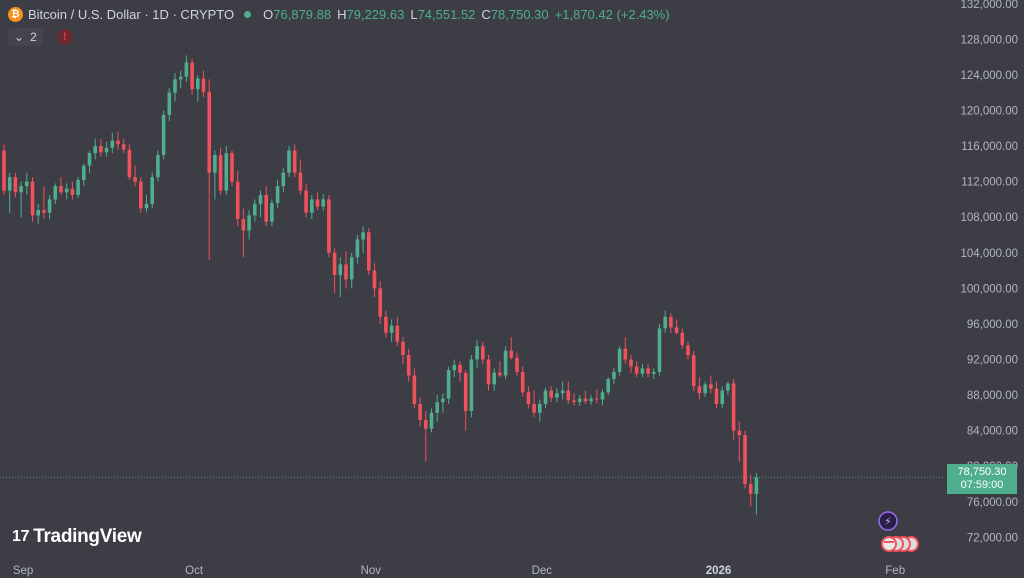 This screenshot has height=578, width=1024. Describe the element at coordinates (21, 536) in the screenshot. I see `tradingview-logo-icon: 17` at that location.